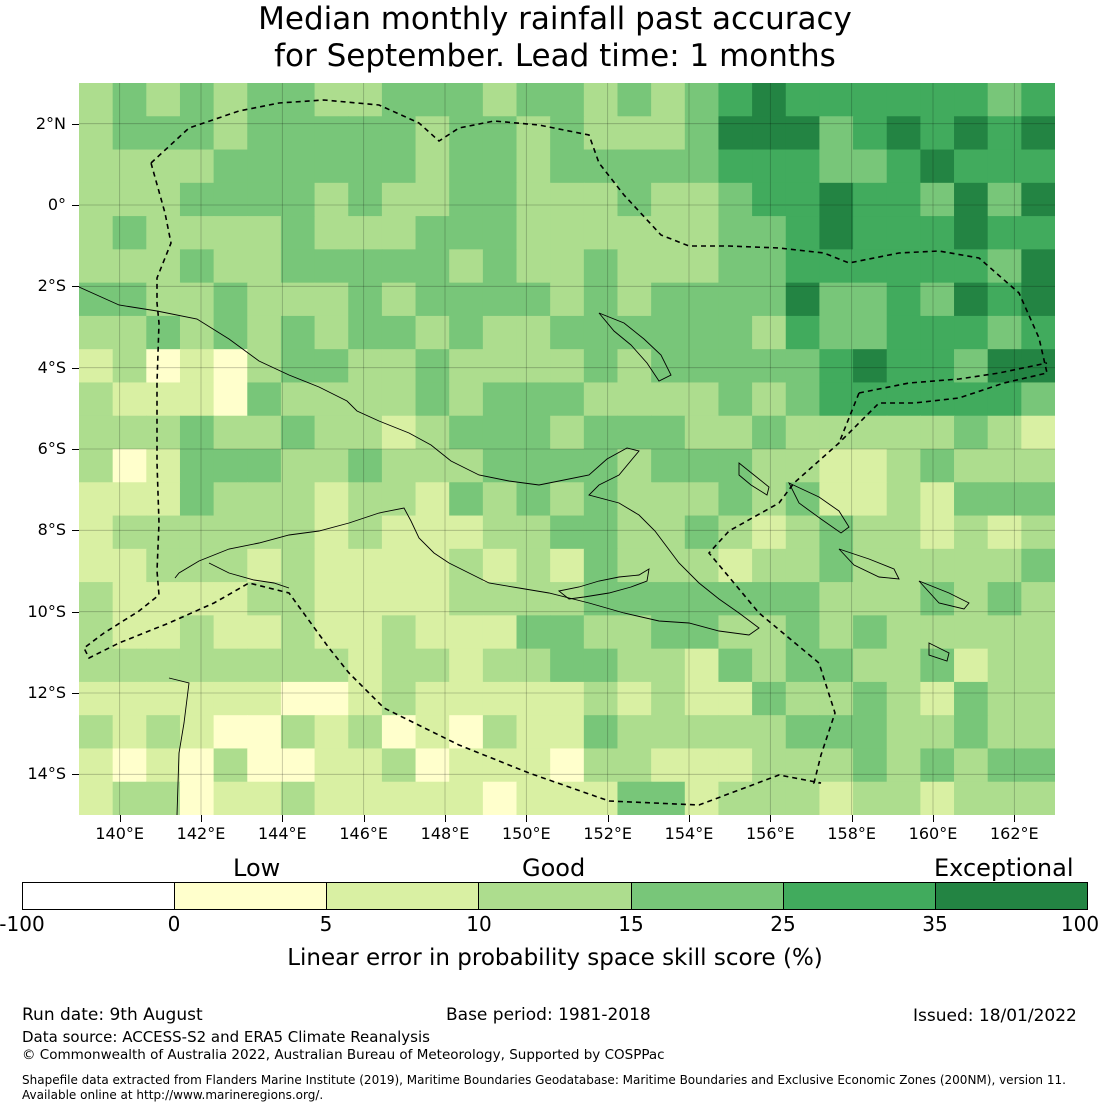  I want to click on colorbar-tick: 25, so click(783, 924).